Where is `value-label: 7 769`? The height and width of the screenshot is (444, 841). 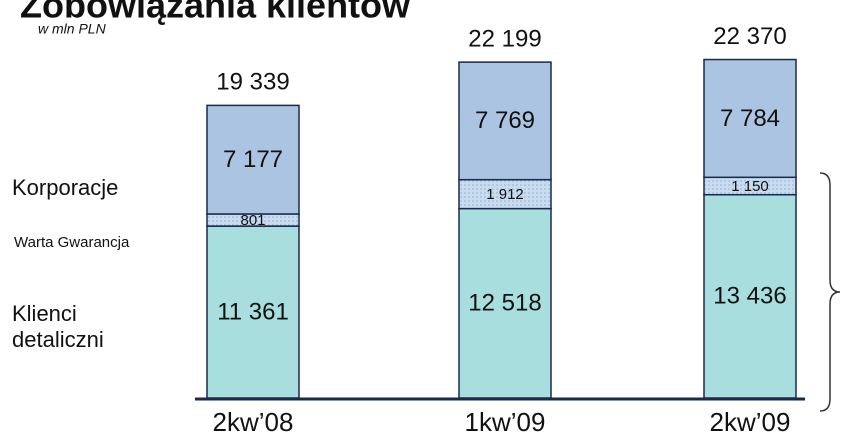
value-label: 7 769 is located at coordinates (505, 120).